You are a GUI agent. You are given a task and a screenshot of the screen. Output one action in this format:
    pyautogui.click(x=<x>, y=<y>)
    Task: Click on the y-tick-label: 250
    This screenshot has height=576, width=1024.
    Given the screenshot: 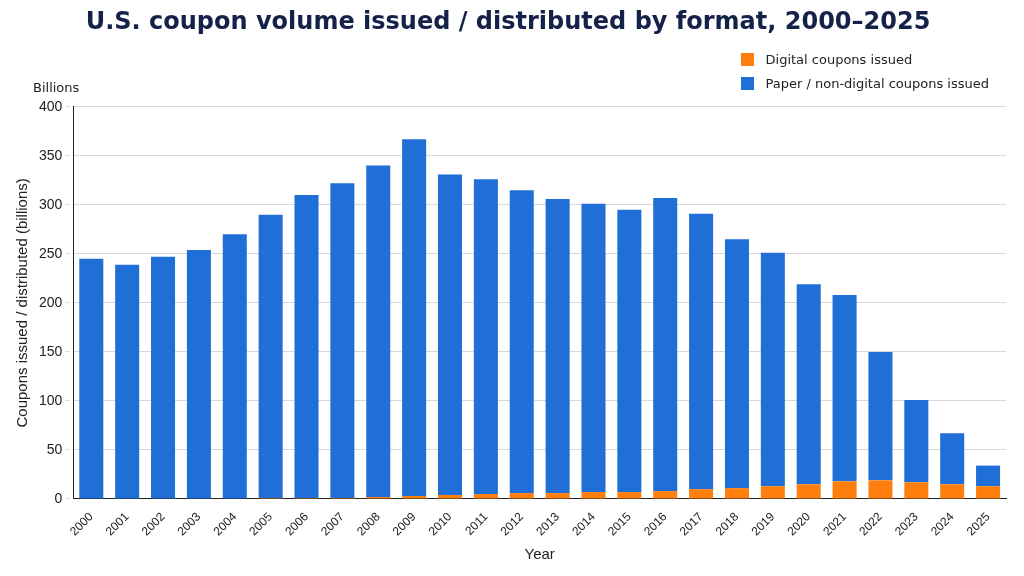 What is the action you would take?
    pyautogui.click(x=51, y=252)
    